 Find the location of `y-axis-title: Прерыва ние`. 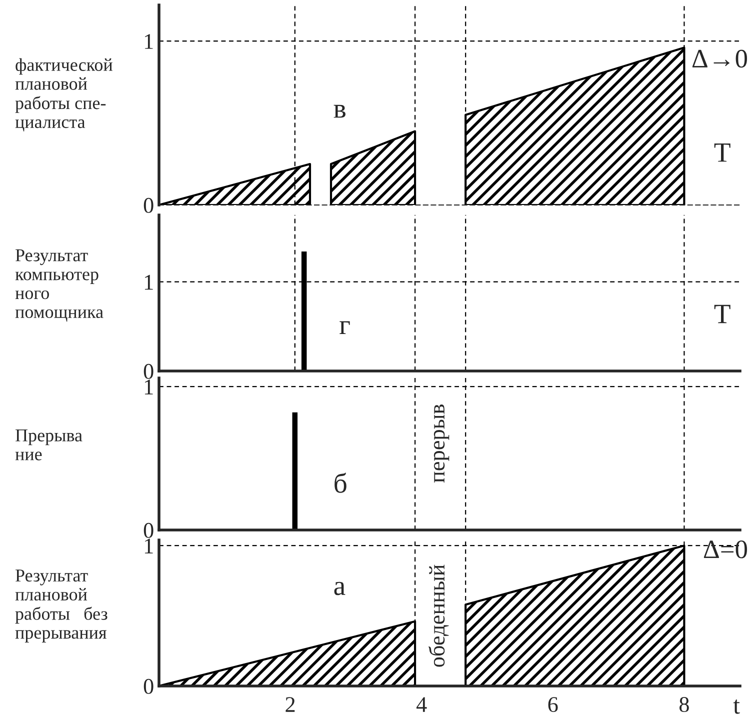

y-axis-title: Прерыва ние is located at coordinates (48, 444).